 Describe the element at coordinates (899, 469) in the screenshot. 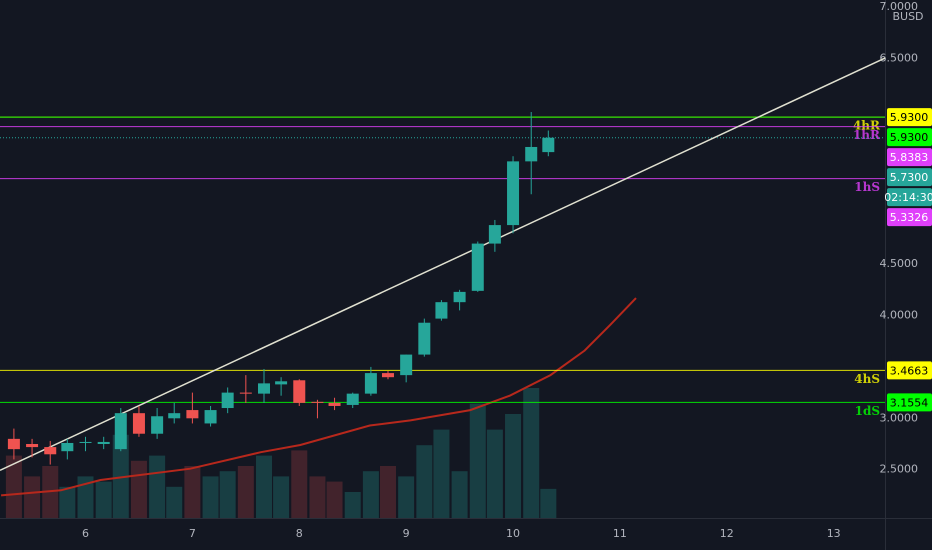

I see `y-tick-label: 2.5000` at that location.